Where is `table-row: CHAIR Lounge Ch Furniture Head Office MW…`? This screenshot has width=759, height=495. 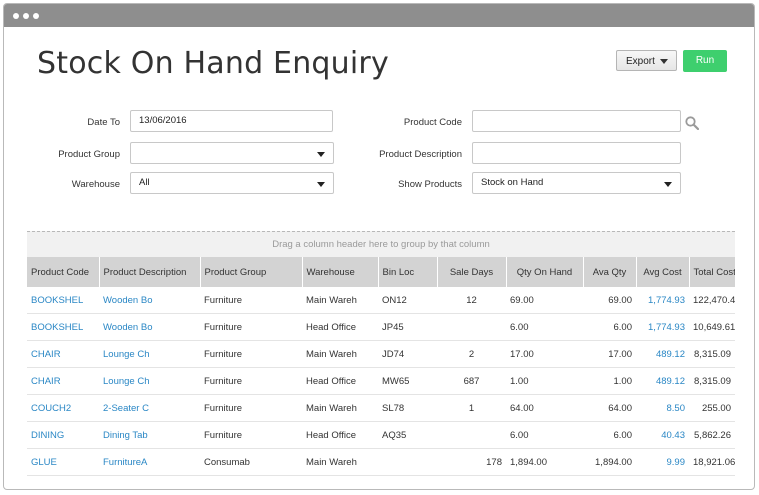
table-row: CHAIR Lounge Ch Furniture Head Office MW… is located at coordinates (381, 381).